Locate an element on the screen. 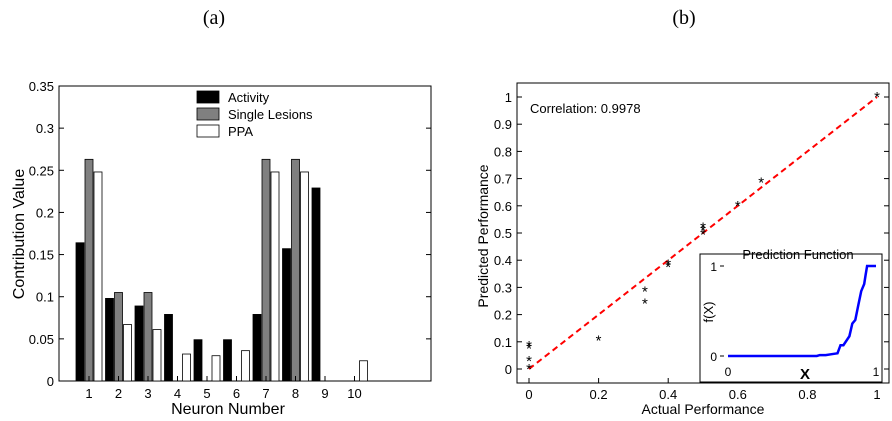 Image resolution: width=892 pixels, height=421 pixels. x-tick-label: 0 is located at coordinates (528, 394).